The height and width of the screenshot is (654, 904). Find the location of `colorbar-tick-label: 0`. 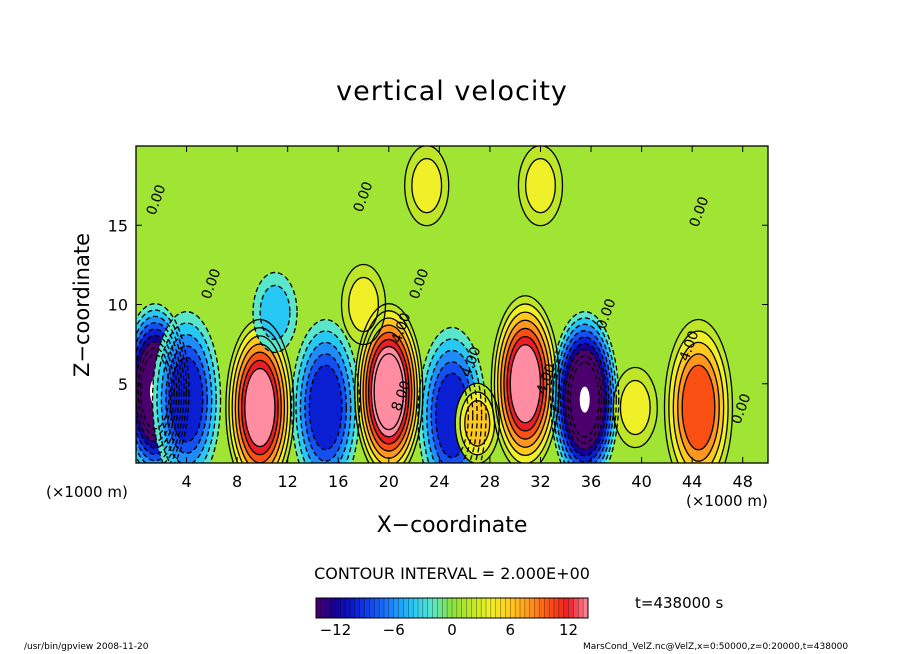

colorbar-tick-label: 0 is located at coordinates (452, 630).